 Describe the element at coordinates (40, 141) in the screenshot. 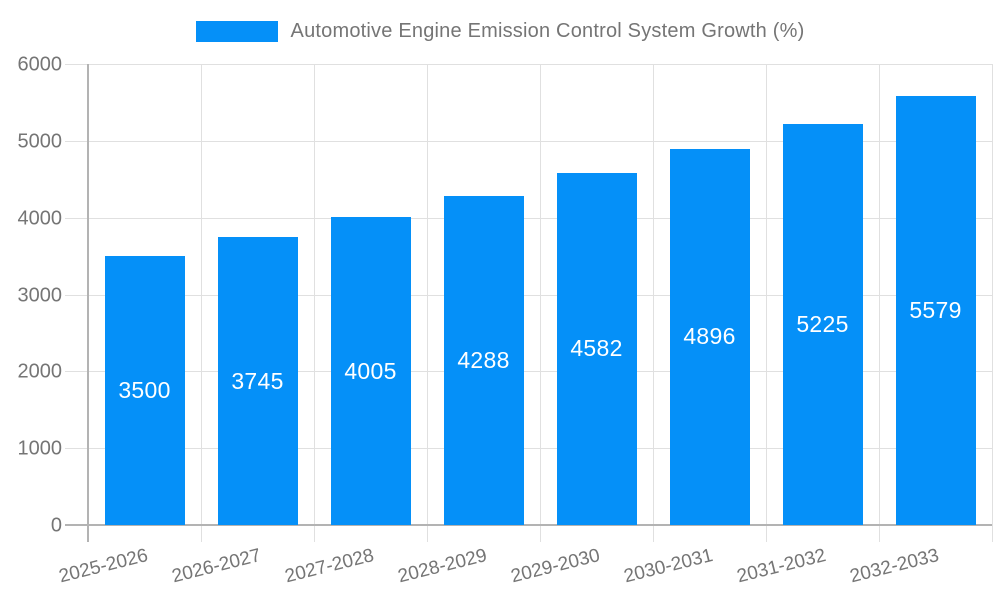

I see `y-axis-tick-label: 5000` at that location.